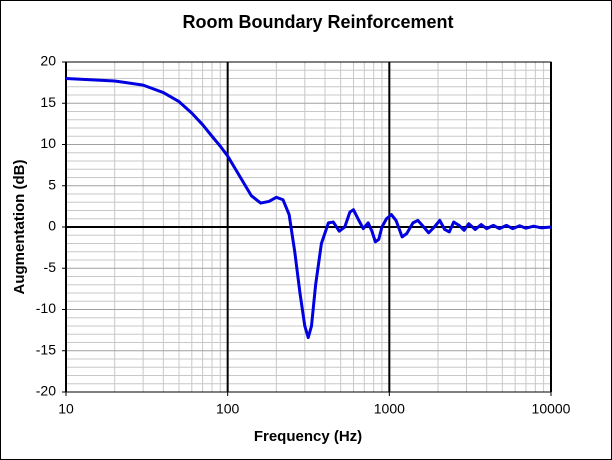 The image size is (612, 460). What do you see at coordinates (50, 267) in the screenshot?
I see `y-tick-label: -5` at bounding box center [50, 267].